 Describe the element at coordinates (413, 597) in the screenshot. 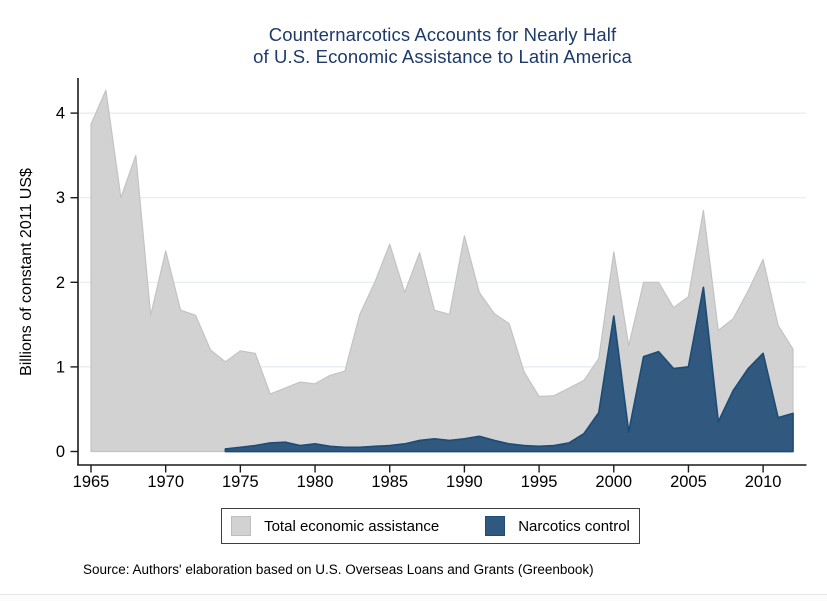

I see `window-bottom-strip` at that location.